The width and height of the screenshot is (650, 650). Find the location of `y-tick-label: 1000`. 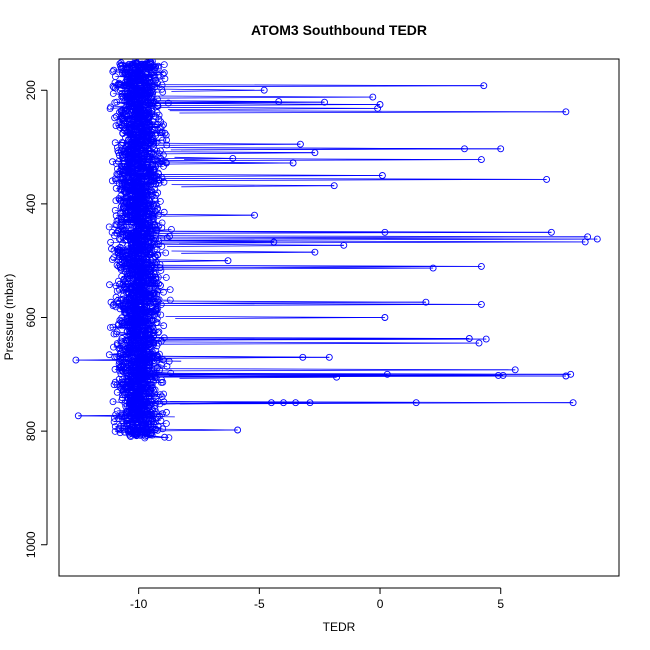

y-tick-label: 1000 is located at coordinates (31, 544).